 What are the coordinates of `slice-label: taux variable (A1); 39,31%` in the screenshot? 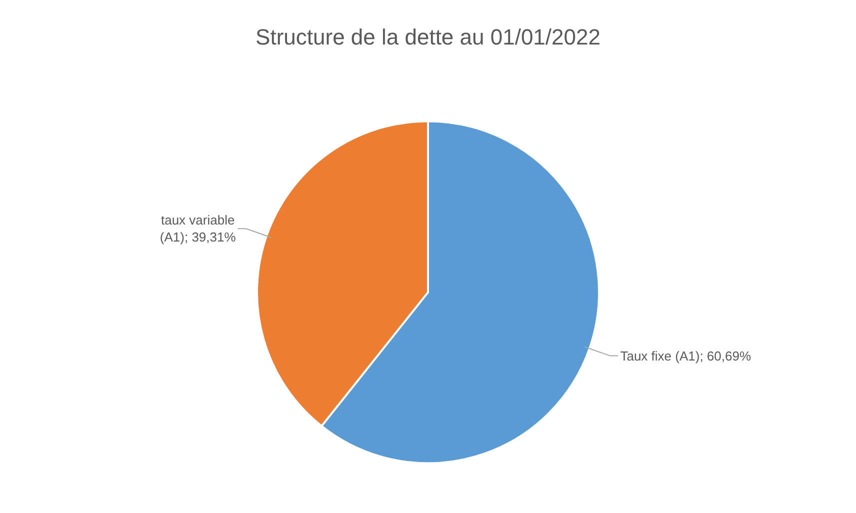 It's located at (198, 228).